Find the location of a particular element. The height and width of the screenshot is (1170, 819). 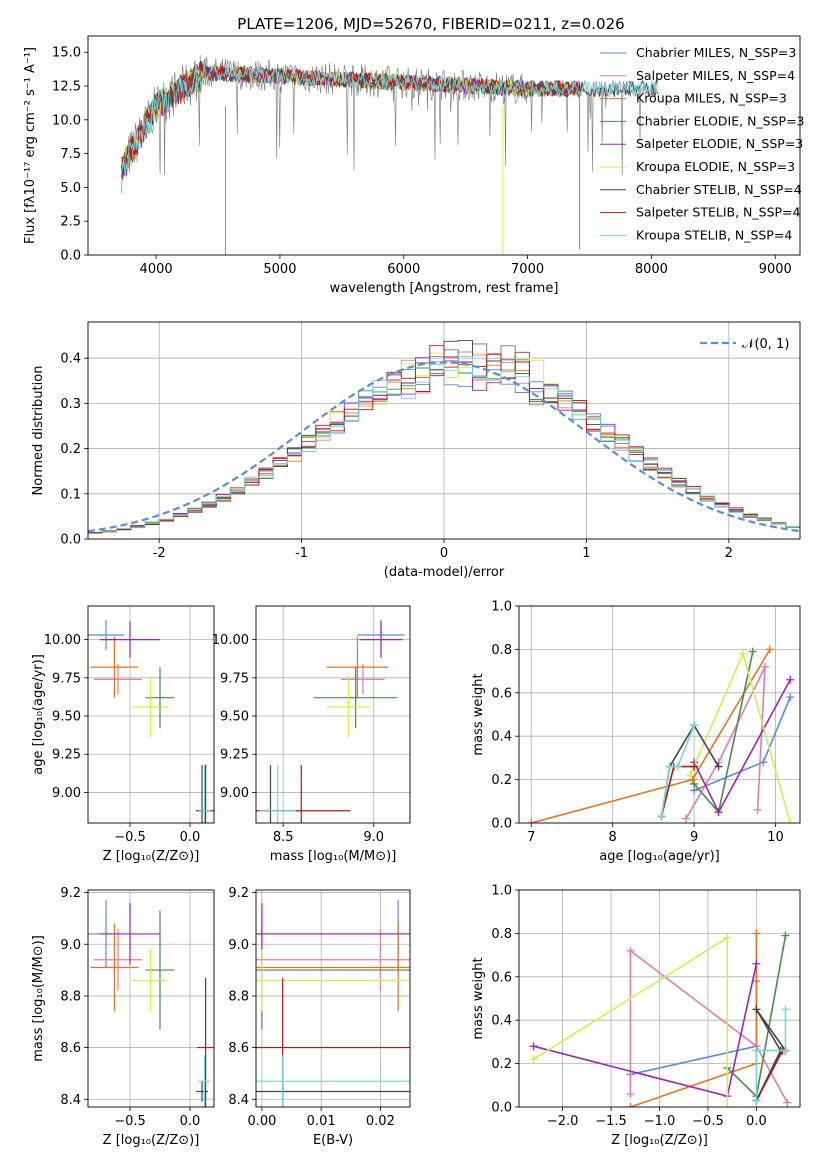

spectrum-ytick-label: 10.0 is located at coordinates (66, 120).